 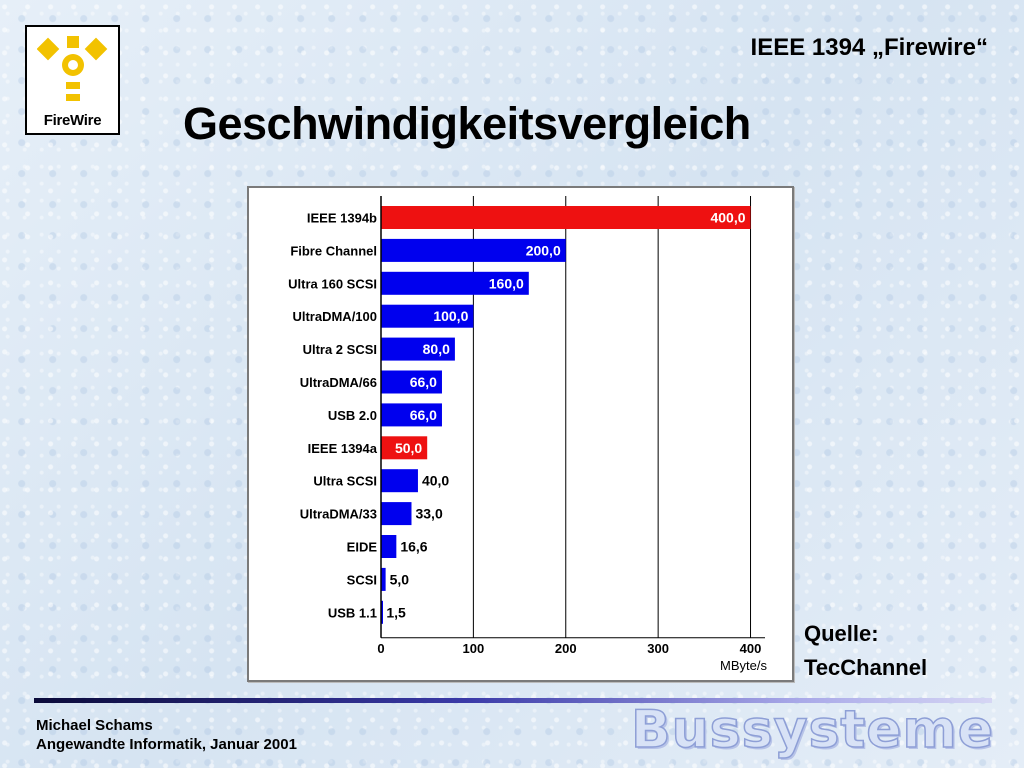 What do you see at coordinates (474, 648) in the screenshot?
I see `x-tick-label-100: 100` at bounding box center [474, 648].